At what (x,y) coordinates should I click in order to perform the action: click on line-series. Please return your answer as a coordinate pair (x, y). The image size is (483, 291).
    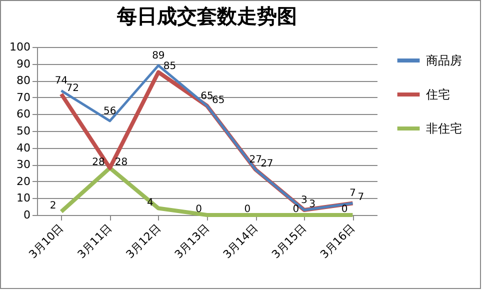
    Looking at the image, I should click on (207, 191).